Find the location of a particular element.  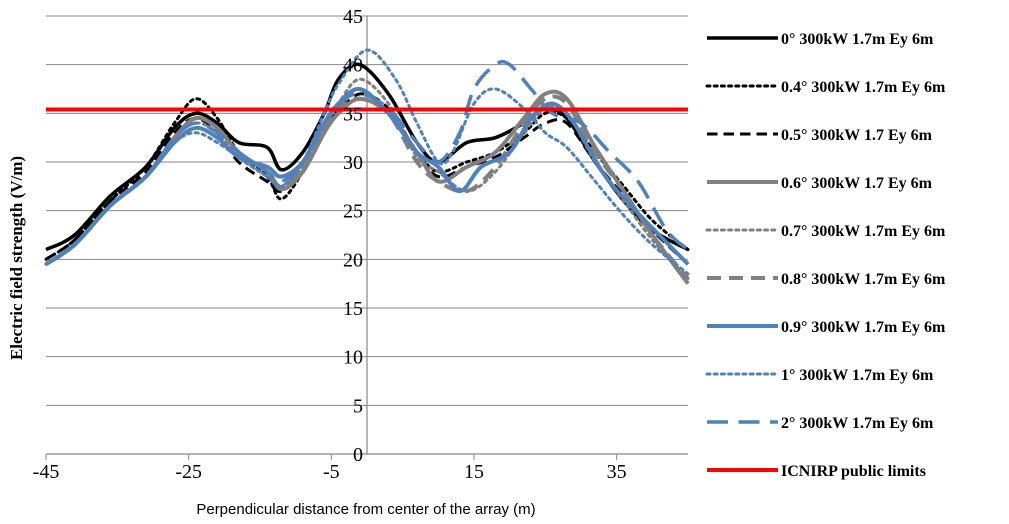

legend-label-4: 0.7° 300kW 1.7m Ey 6m is located at coordinates (863, 231).